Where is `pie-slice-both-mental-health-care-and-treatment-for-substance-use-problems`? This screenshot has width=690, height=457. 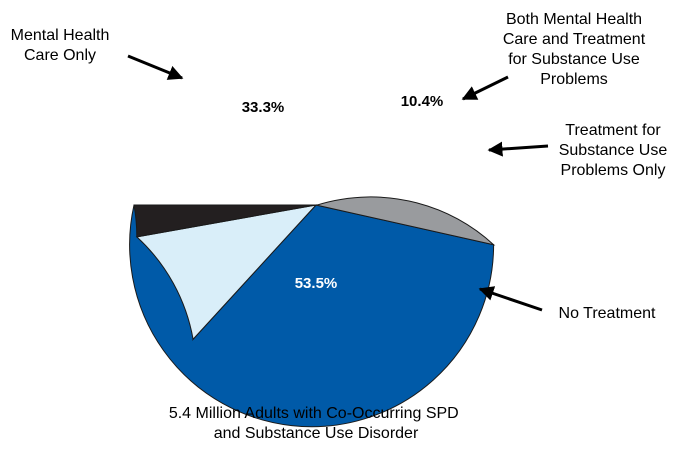 pie-slice-both-mental-health-care-and-treatment-for-substance-use-problems is located at coordinates (226, 272).